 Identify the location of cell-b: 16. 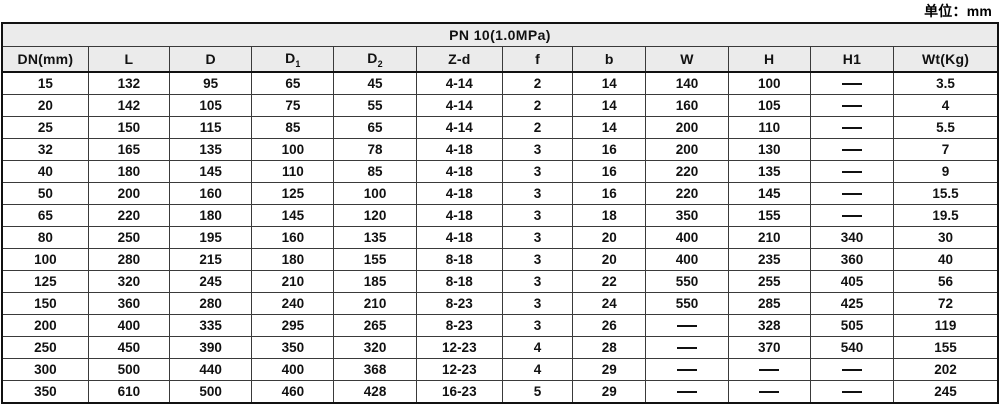
(609, 193).